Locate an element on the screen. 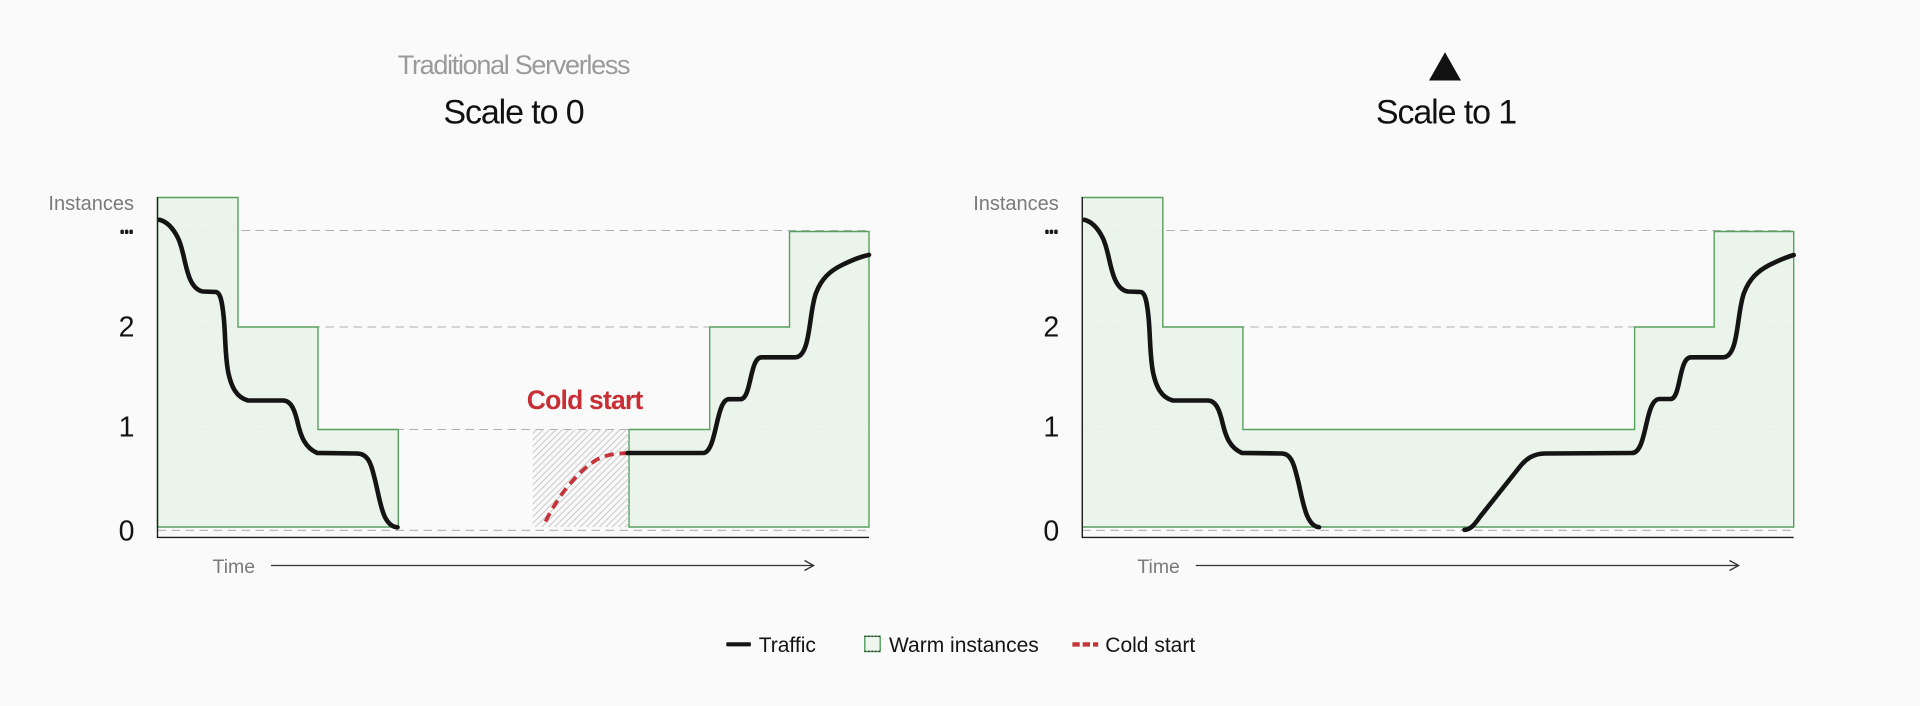 The width and height of the screenshot is (1920, 706). svg-text: Warm instances is located at coordinates (964, 645).